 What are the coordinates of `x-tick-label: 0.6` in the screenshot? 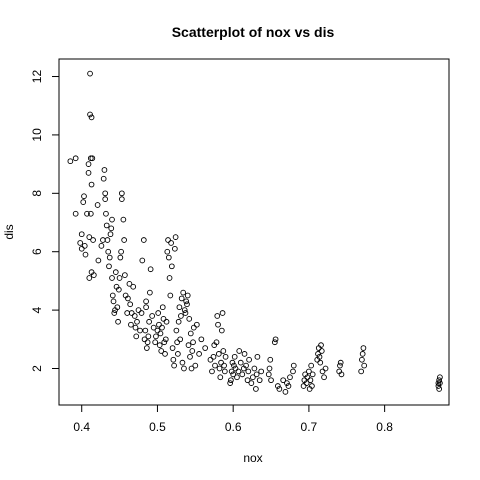 It's located at (233, 427).